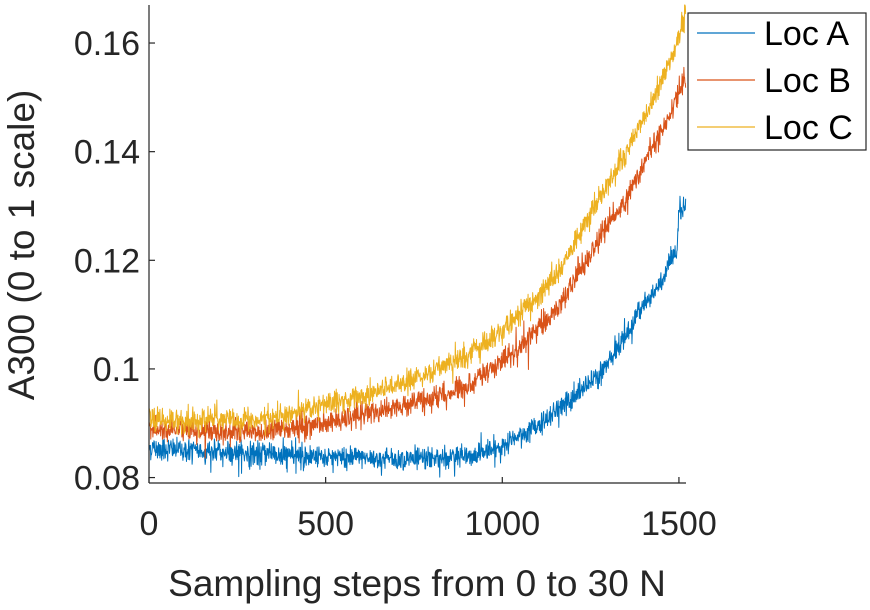 The width and height of the screenshot is (870, 610). I want to click on legend-label-loc-b: Loc B, so click(807, 81).